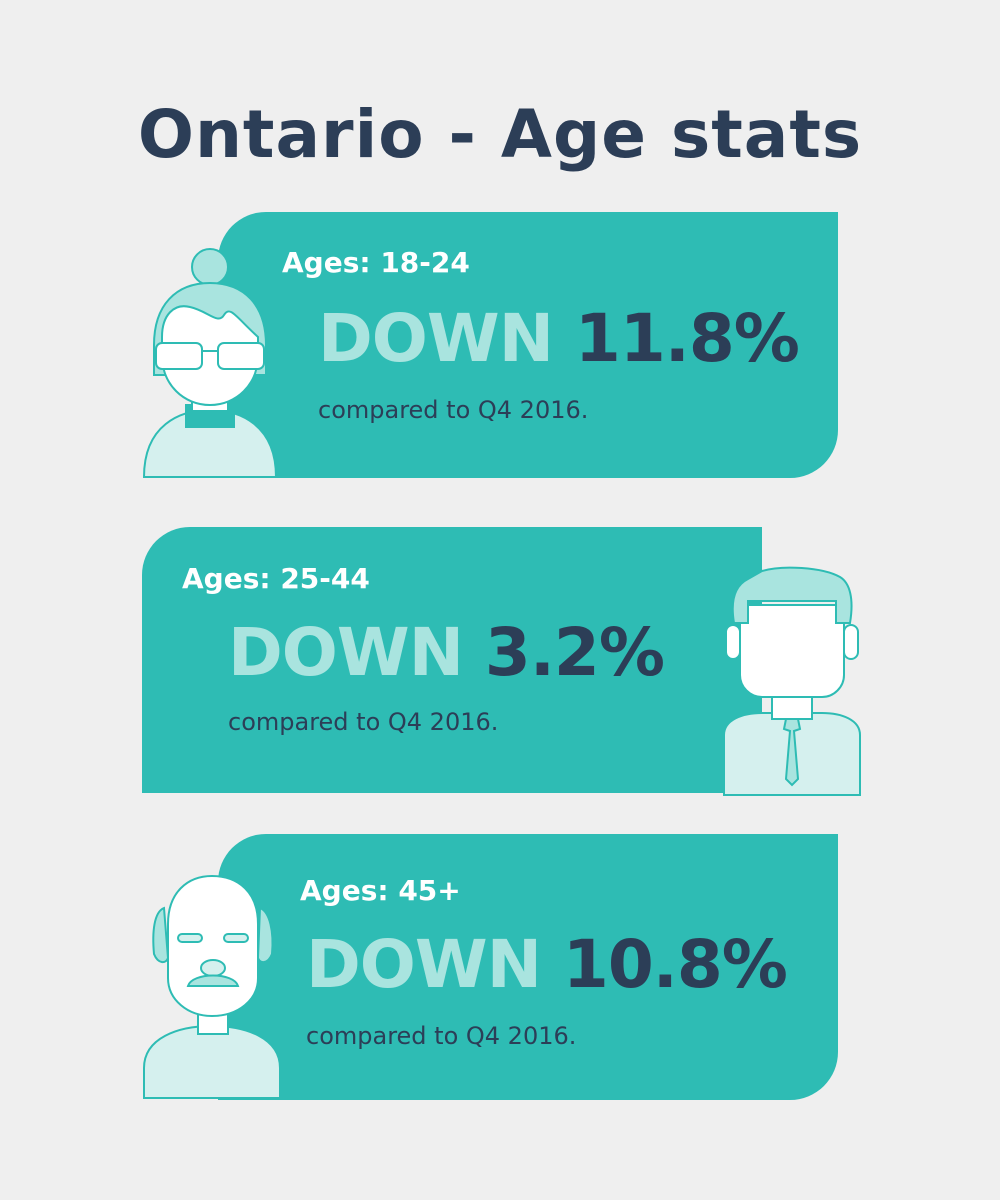 Image resolution: width=1000 pixels, height=1200 pixels. Describe the element at coordinates (380, 890) in the screenshot. I see `card-label: Ages: 45+` at that location.